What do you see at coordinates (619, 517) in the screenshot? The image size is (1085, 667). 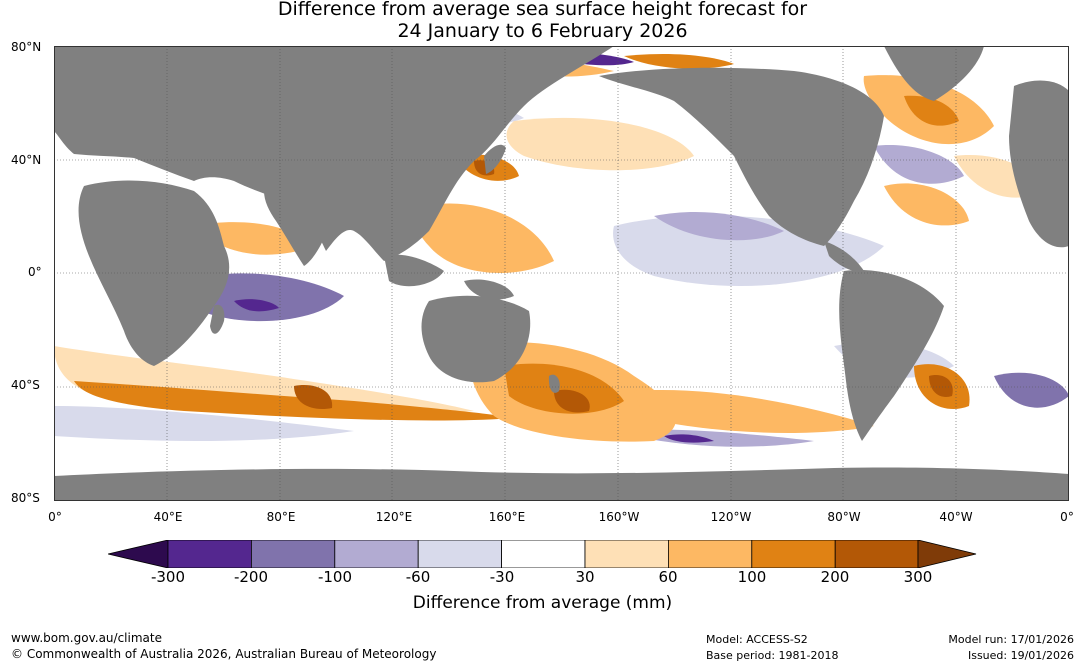 I see `lon-label-160w: 160°W` at bounding box center [619, 517].